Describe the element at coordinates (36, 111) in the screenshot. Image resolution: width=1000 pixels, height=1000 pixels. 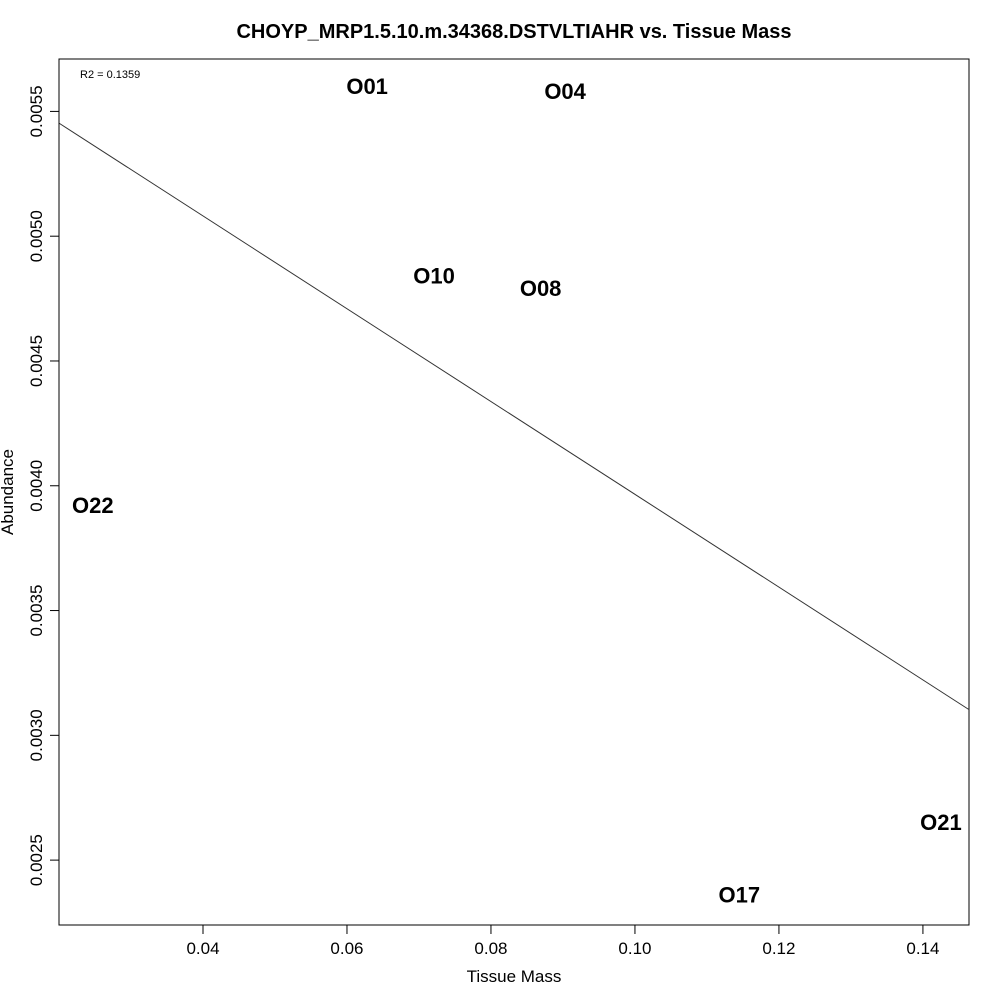
I see `y-tick-label: 0.0055` at that location.